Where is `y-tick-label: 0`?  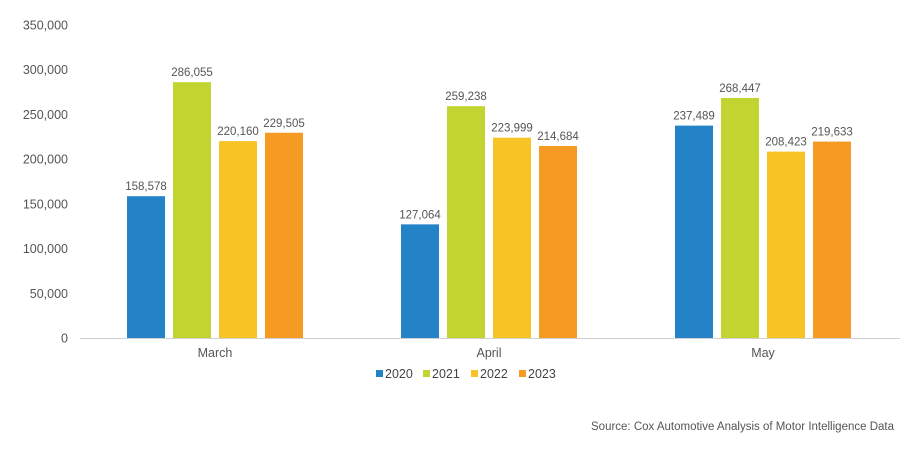
y-tick-label: 0 is located at coordinates (64, 339).